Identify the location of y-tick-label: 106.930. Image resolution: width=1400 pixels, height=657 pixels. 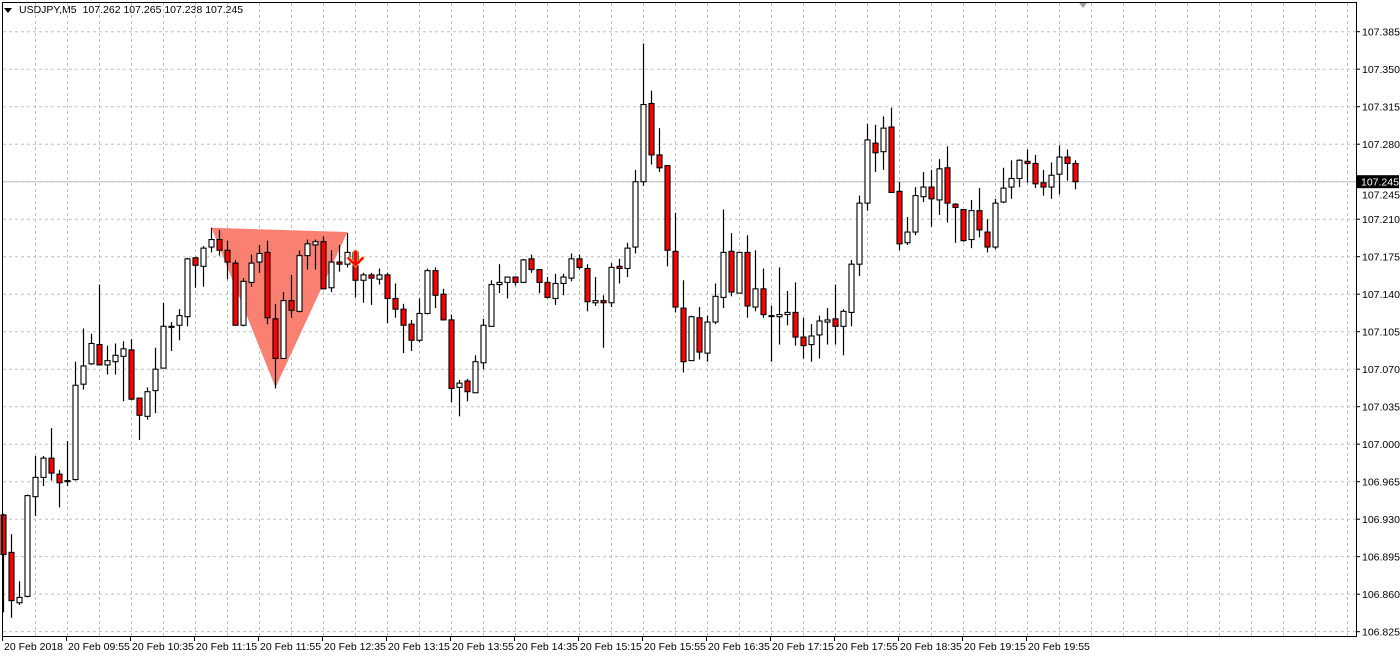
(1381, 520).